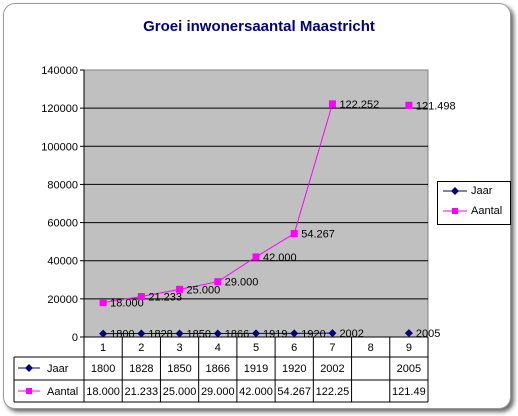  What do you see at coordinates (199, 334) in the screenshot?
I see `data-label-jaar: 1850` at bounding box center [199, 334].